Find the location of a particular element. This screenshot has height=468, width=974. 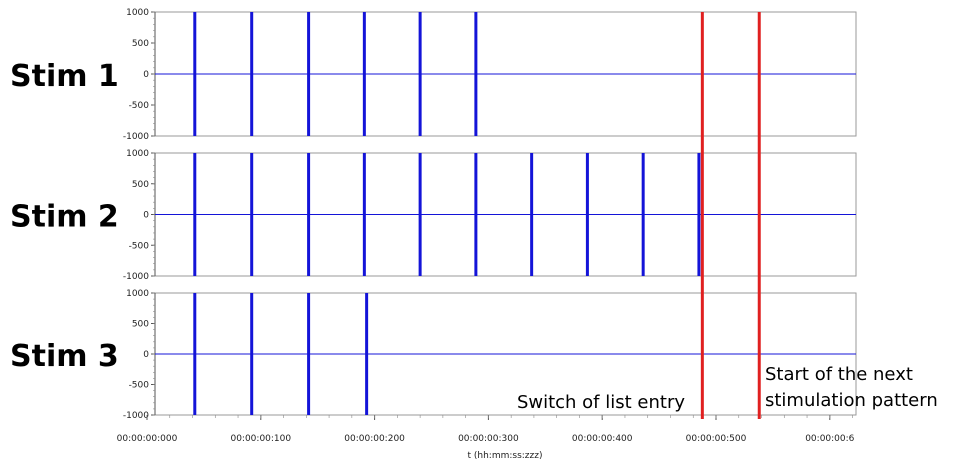

annotation-start-next: Start of the next is located at coordinates (839, 374).